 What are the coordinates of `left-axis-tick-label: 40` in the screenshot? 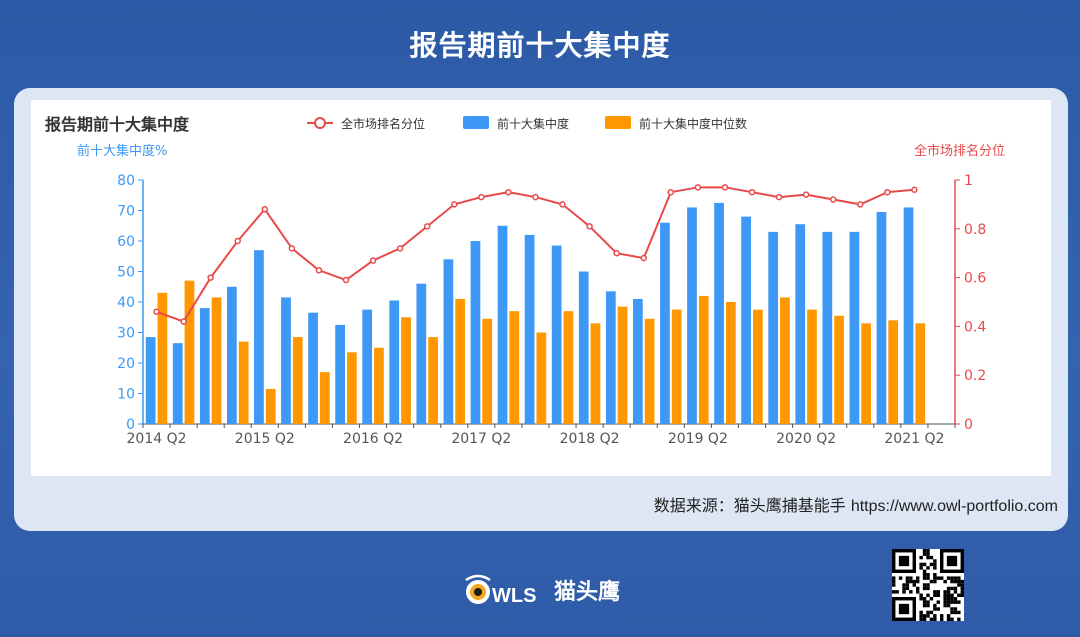 It's located at (126, 303).